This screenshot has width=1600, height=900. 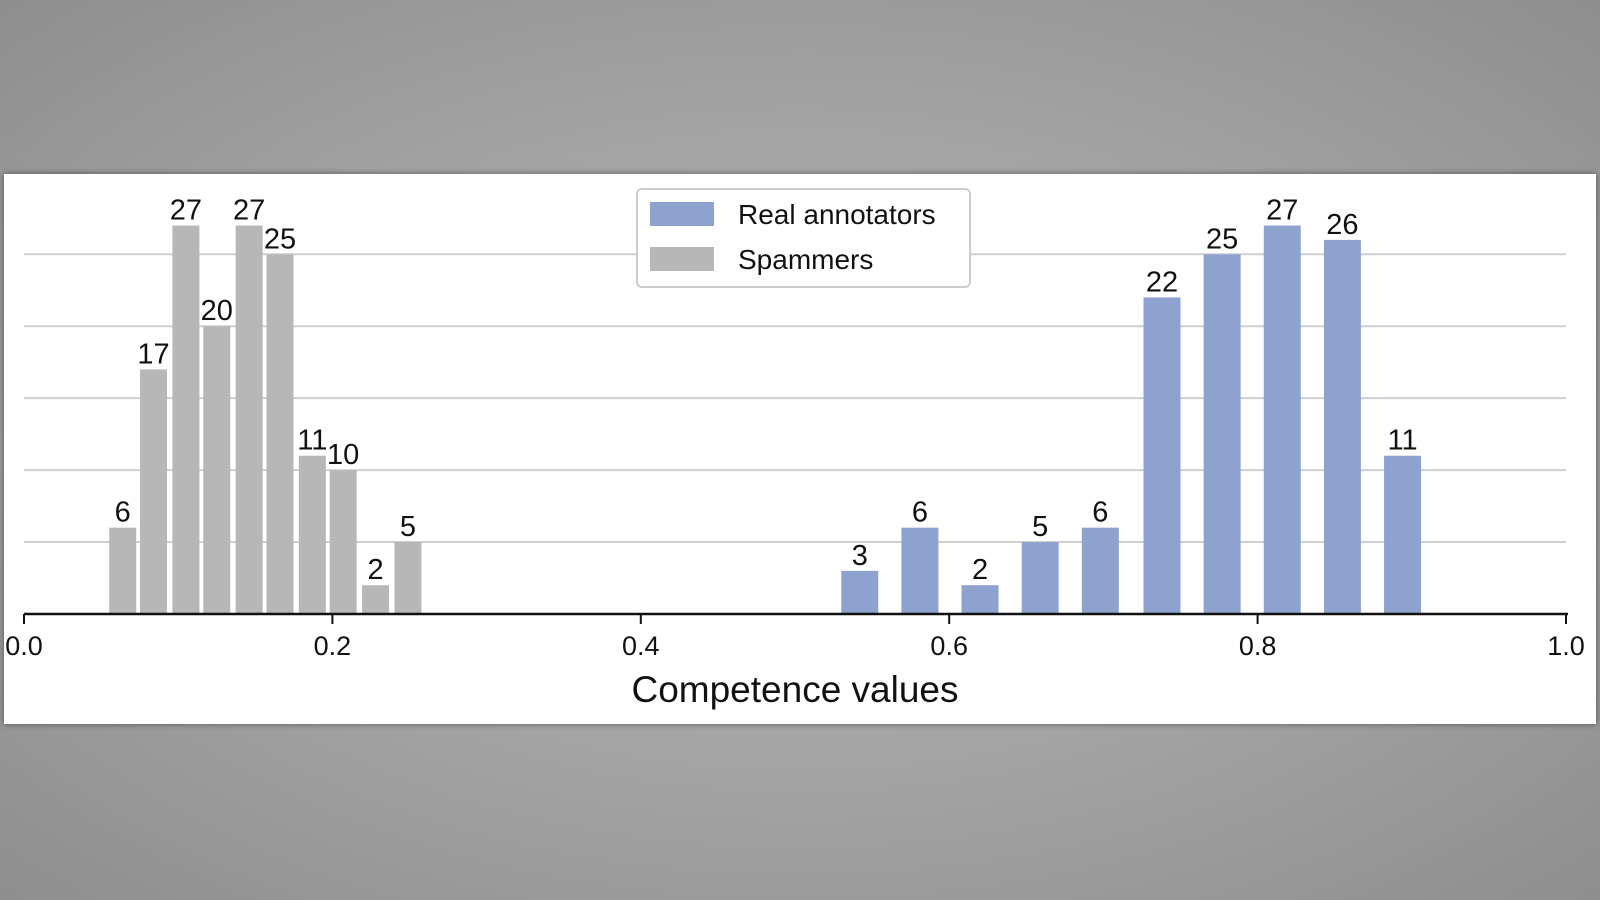 I want to click on bar-value-label: 26, so click(x=1342, y=225).